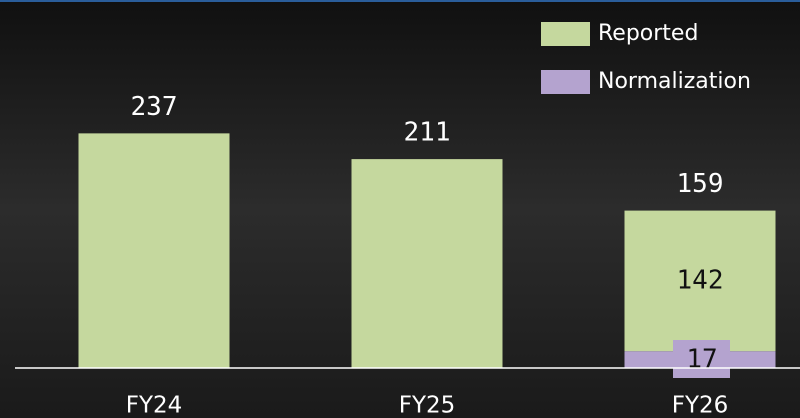 Image resolution: width=800 pixels, height=418 pixels. Describe the element at coordinates (154, 405) in the screenshot. I see `x-tick-label: FY24` at that location.